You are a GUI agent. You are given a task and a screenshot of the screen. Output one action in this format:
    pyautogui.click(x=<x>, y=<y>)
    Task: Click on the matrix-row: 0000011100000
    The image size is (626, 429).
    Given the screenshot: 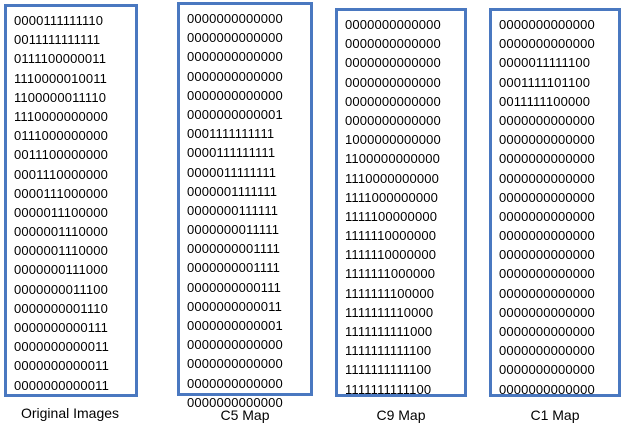 What is the action you would take?
    pyautogui.click(x=61, y=212)
    